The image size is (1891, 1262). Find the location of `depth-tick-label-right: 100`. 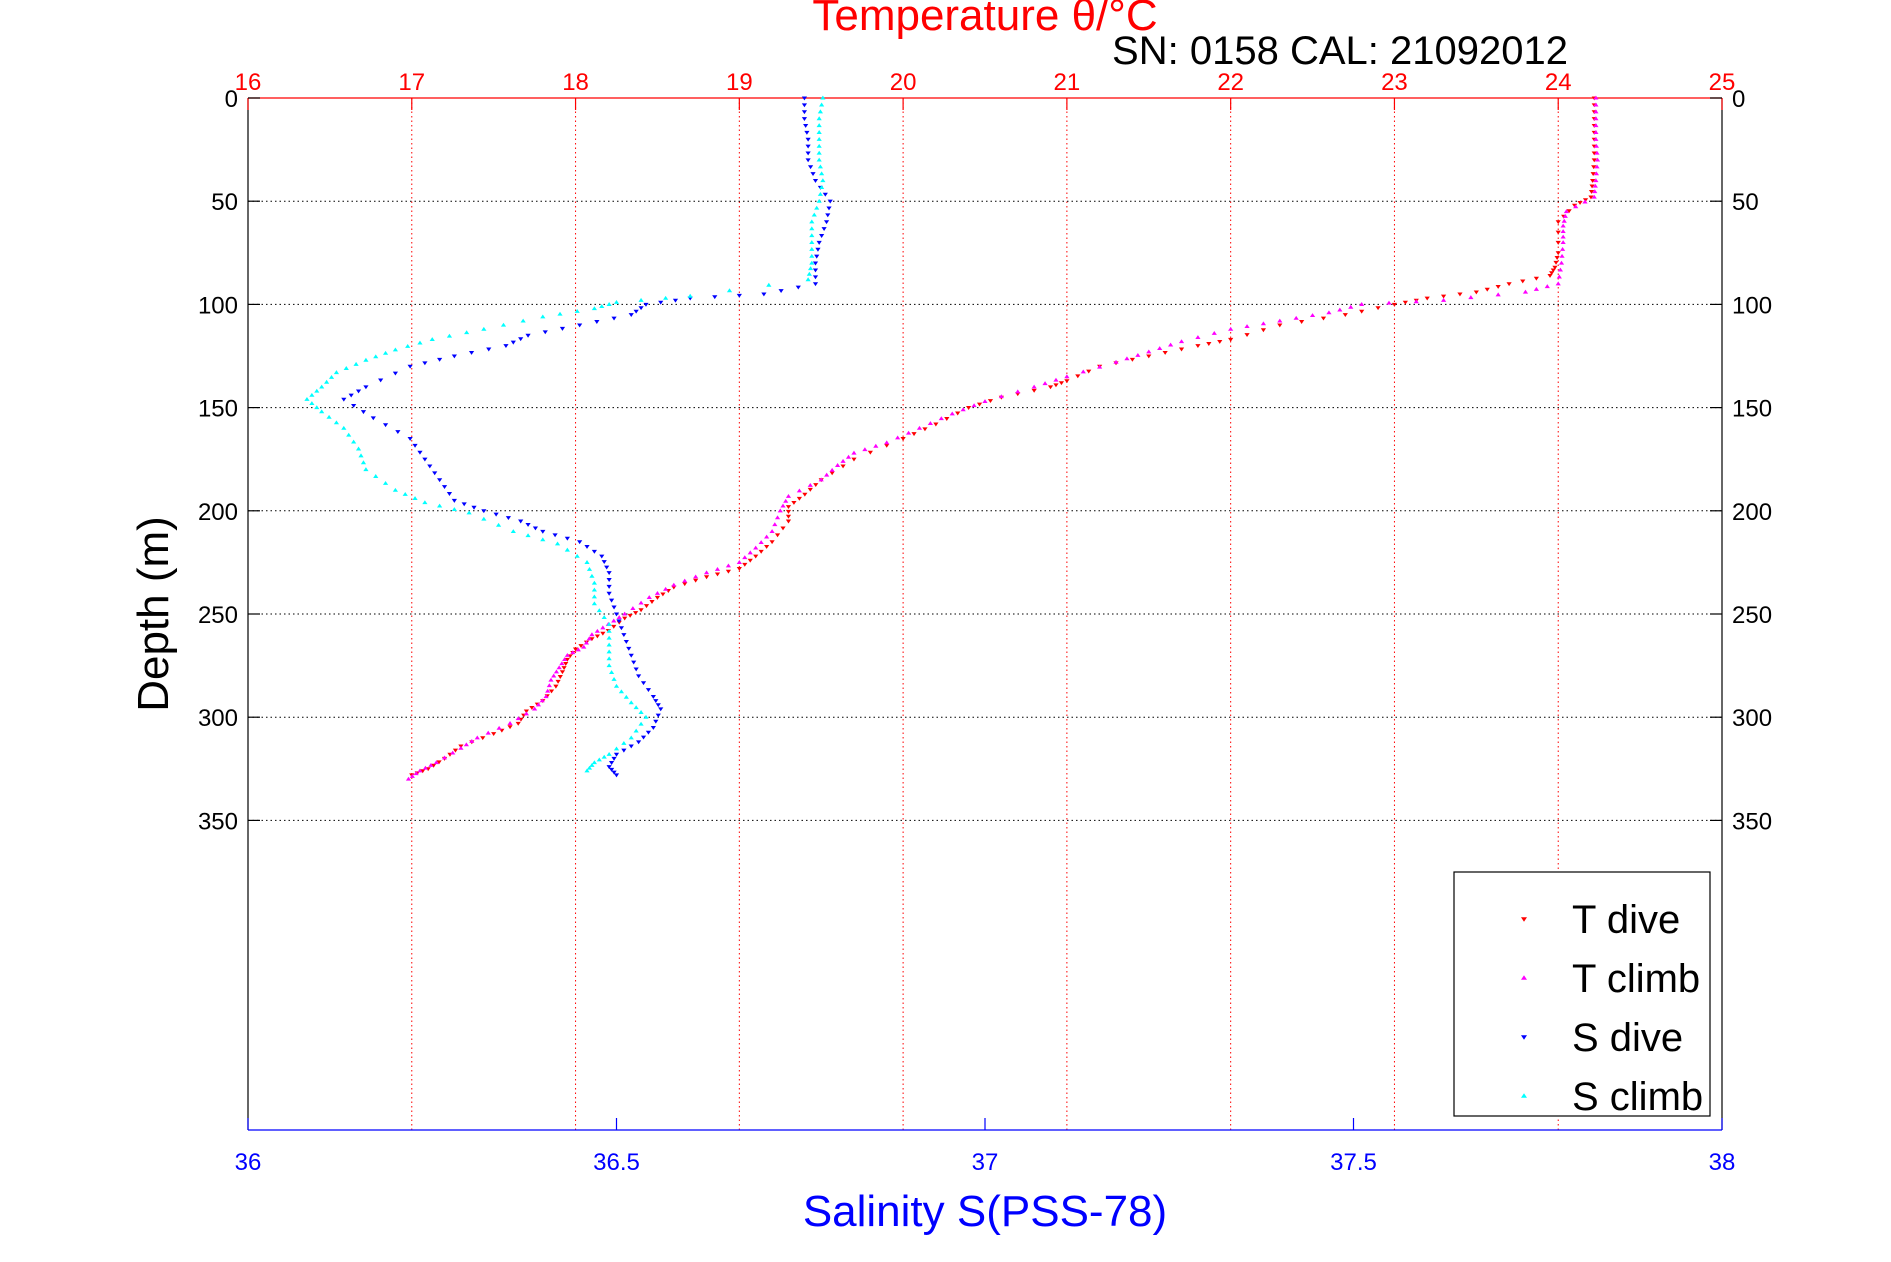

depth-tick-label-right: 100 is located at coordinates (1752, 305).